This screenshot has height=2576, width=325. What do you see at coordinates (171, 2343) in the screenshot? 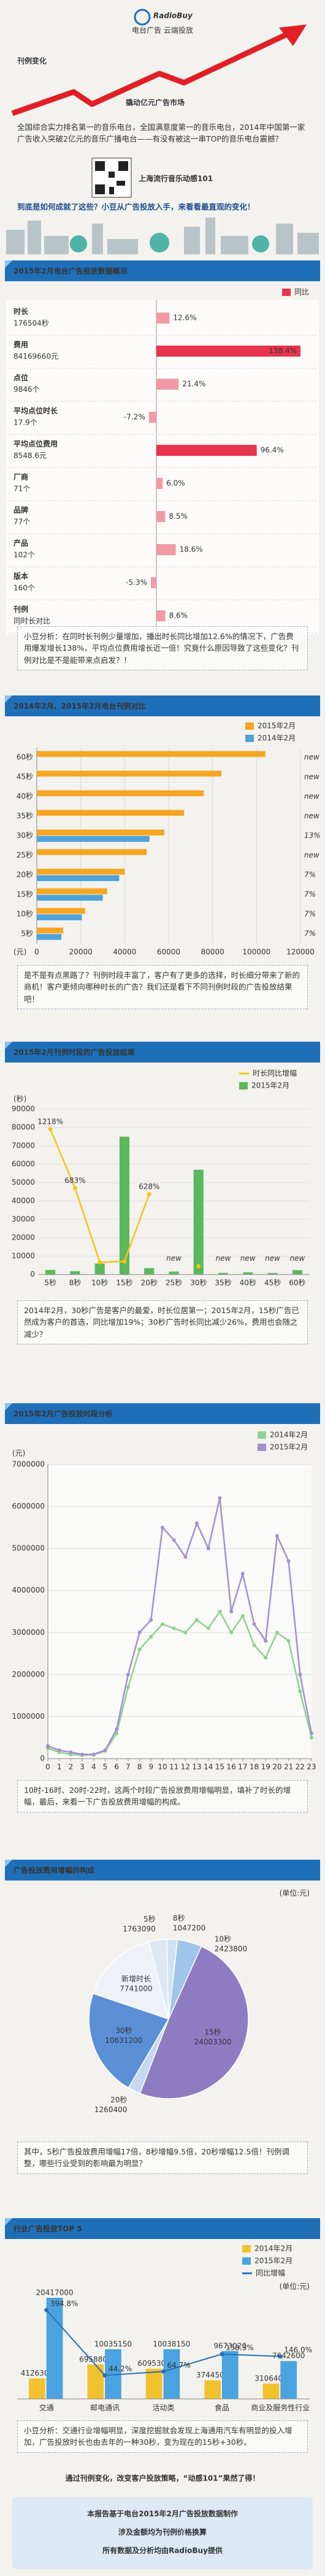
I see `value-label: 10038150` at bounding box center [171, 2343].